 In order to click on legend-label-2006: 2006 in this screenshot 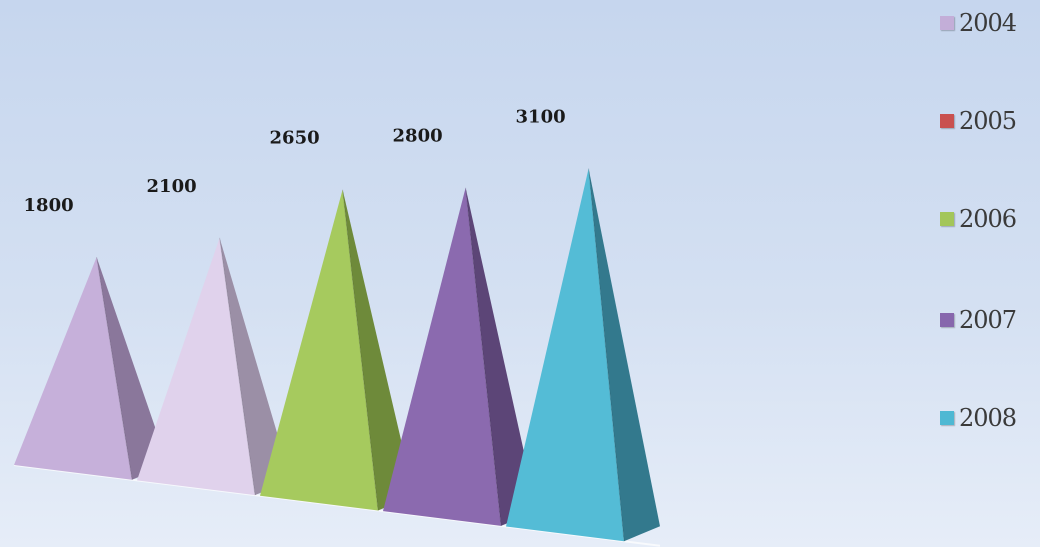, I will do `click(988, 219)`.